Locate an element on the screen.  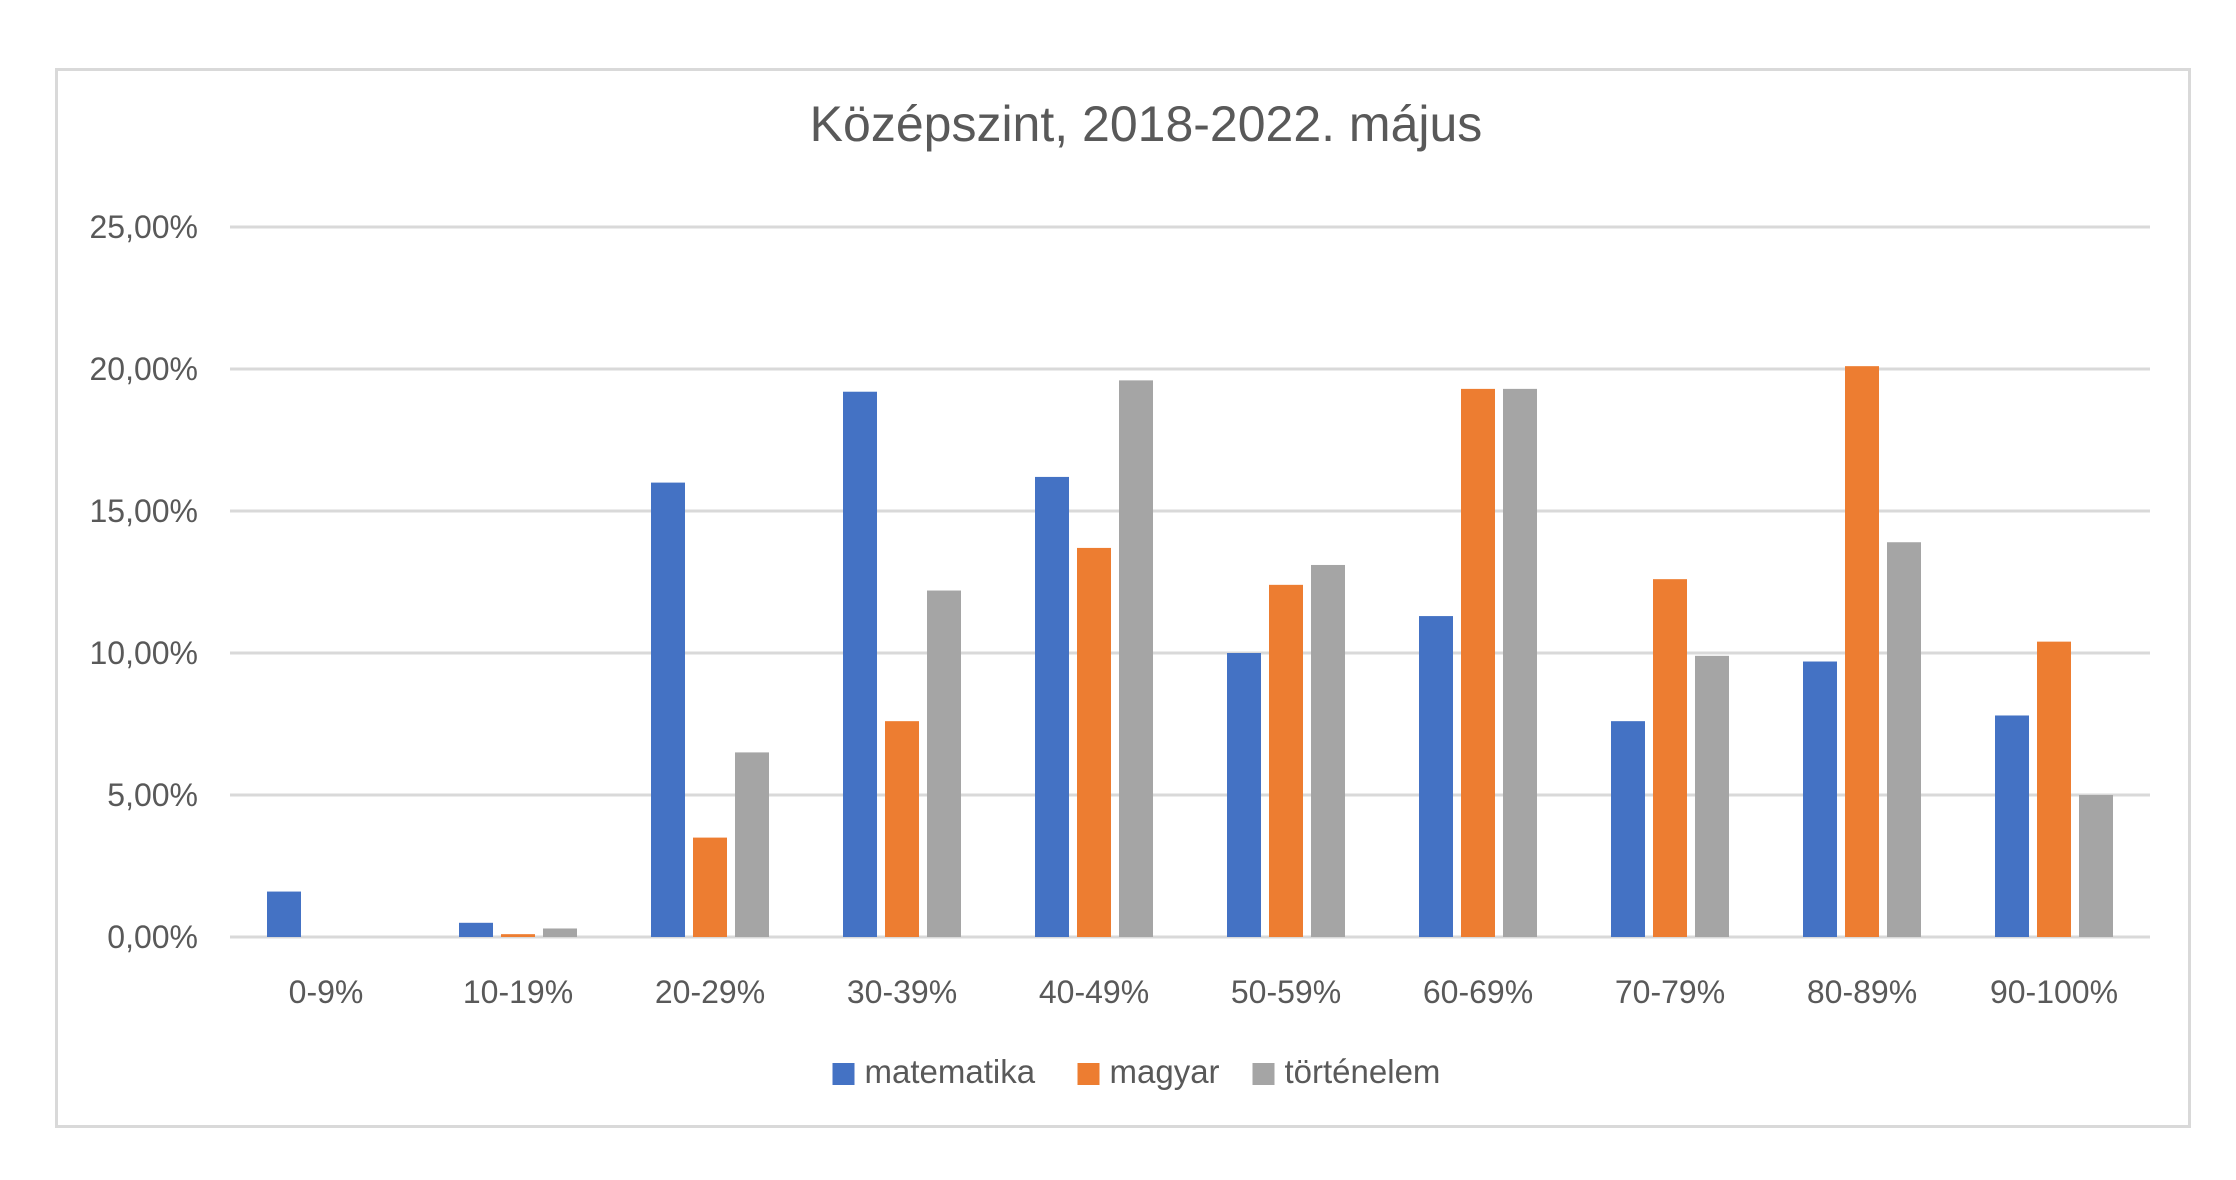
bar-magyar-80-89% is located at coordinates (1862, 651).